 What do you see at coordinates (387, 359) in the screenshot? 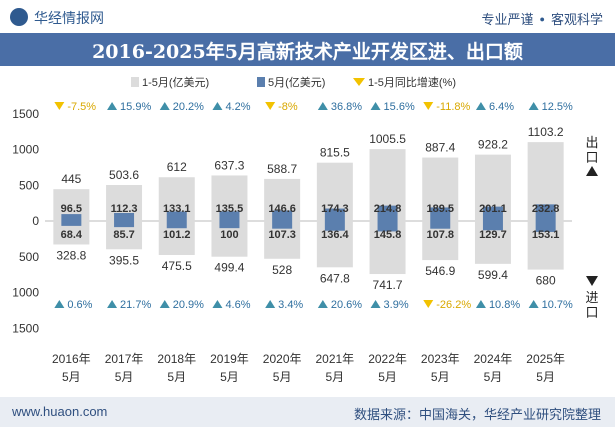
I see `x-tick-label-year: 2022年` at bounding box center [387, 359].